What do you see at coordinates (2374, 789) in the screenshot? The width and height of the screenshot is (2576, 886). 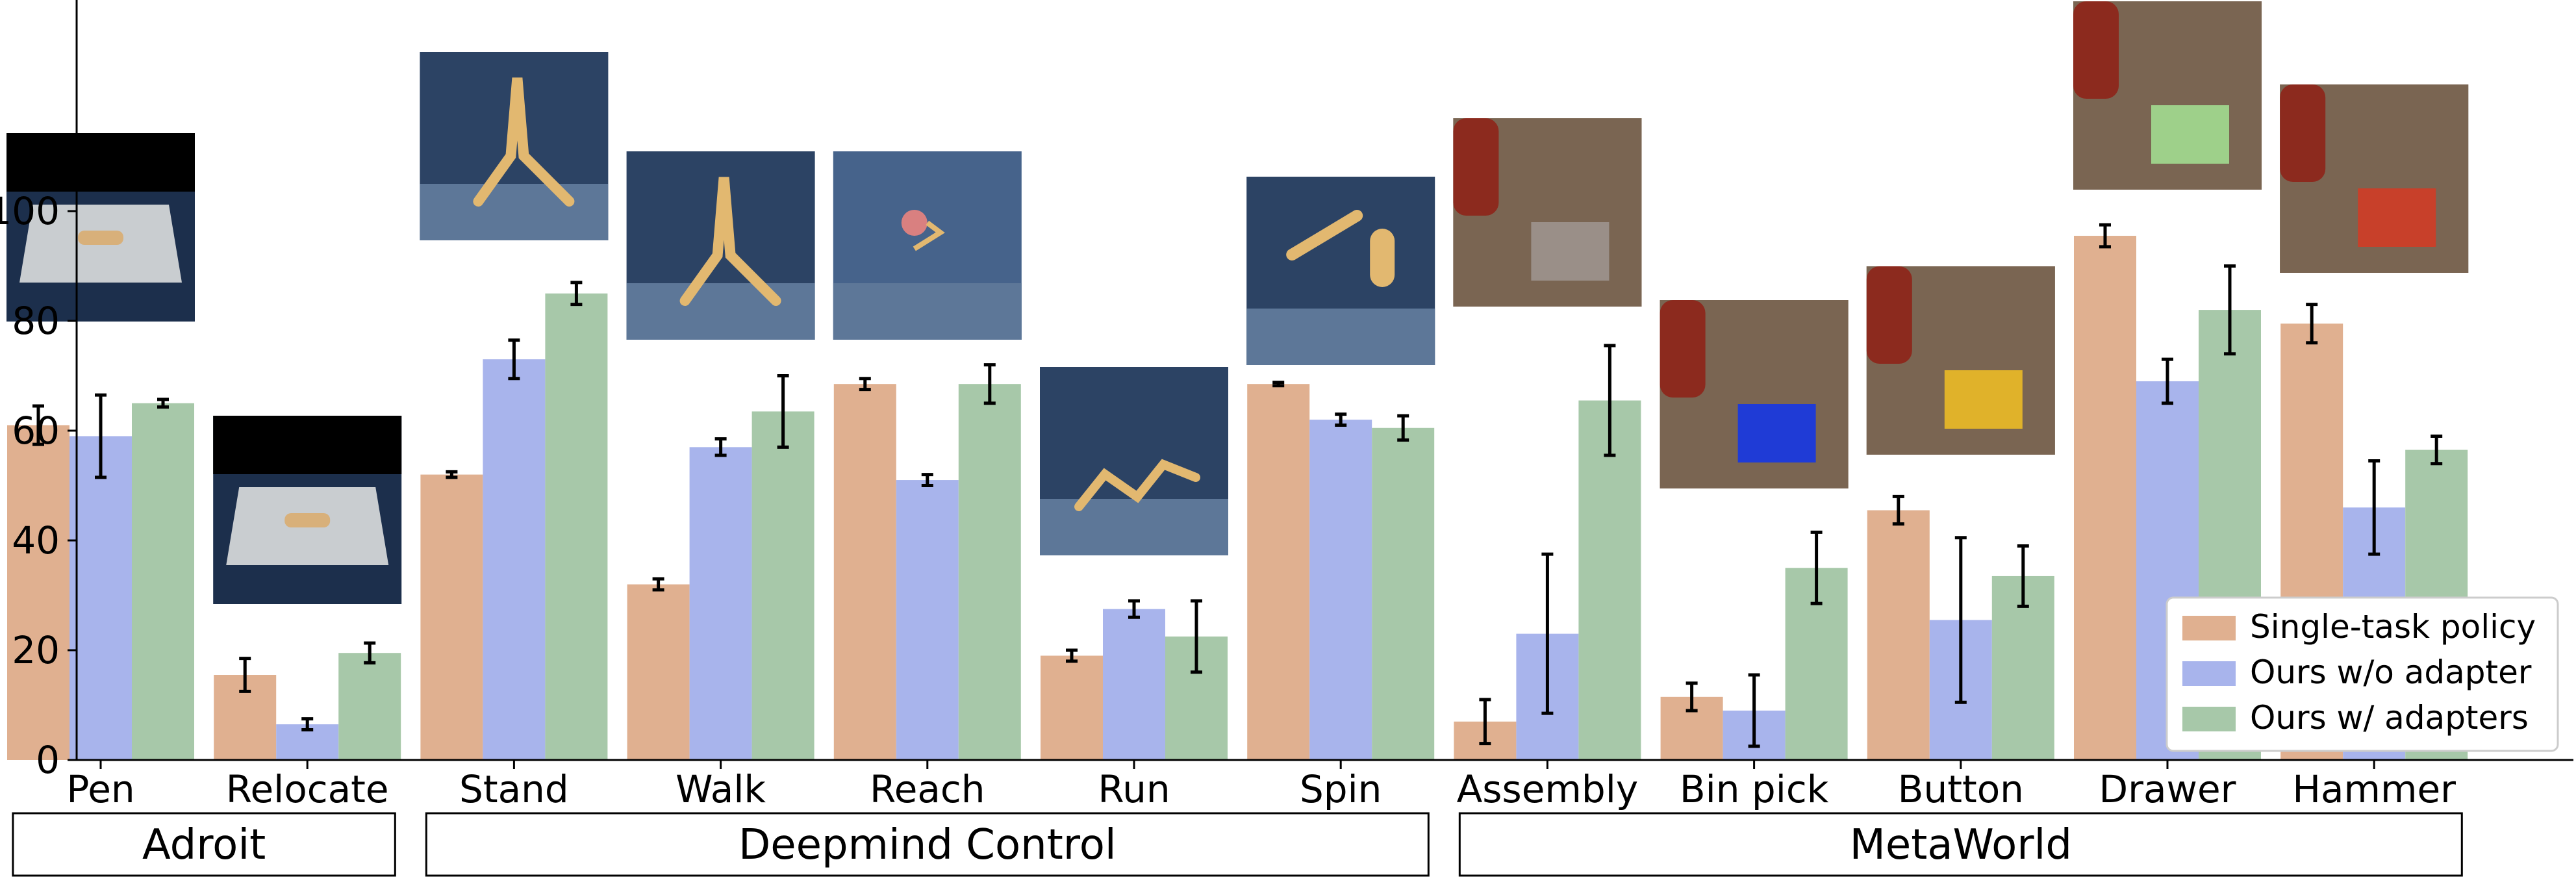 I see `x-tick-label: Hammer` at bounding box center [2374, 789].